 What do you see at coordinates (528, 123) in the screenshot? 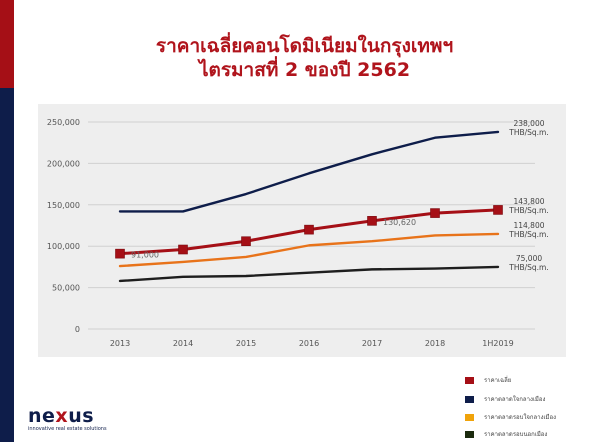
I see `end-value-label: 238,000` at bounding box center [528, 123].